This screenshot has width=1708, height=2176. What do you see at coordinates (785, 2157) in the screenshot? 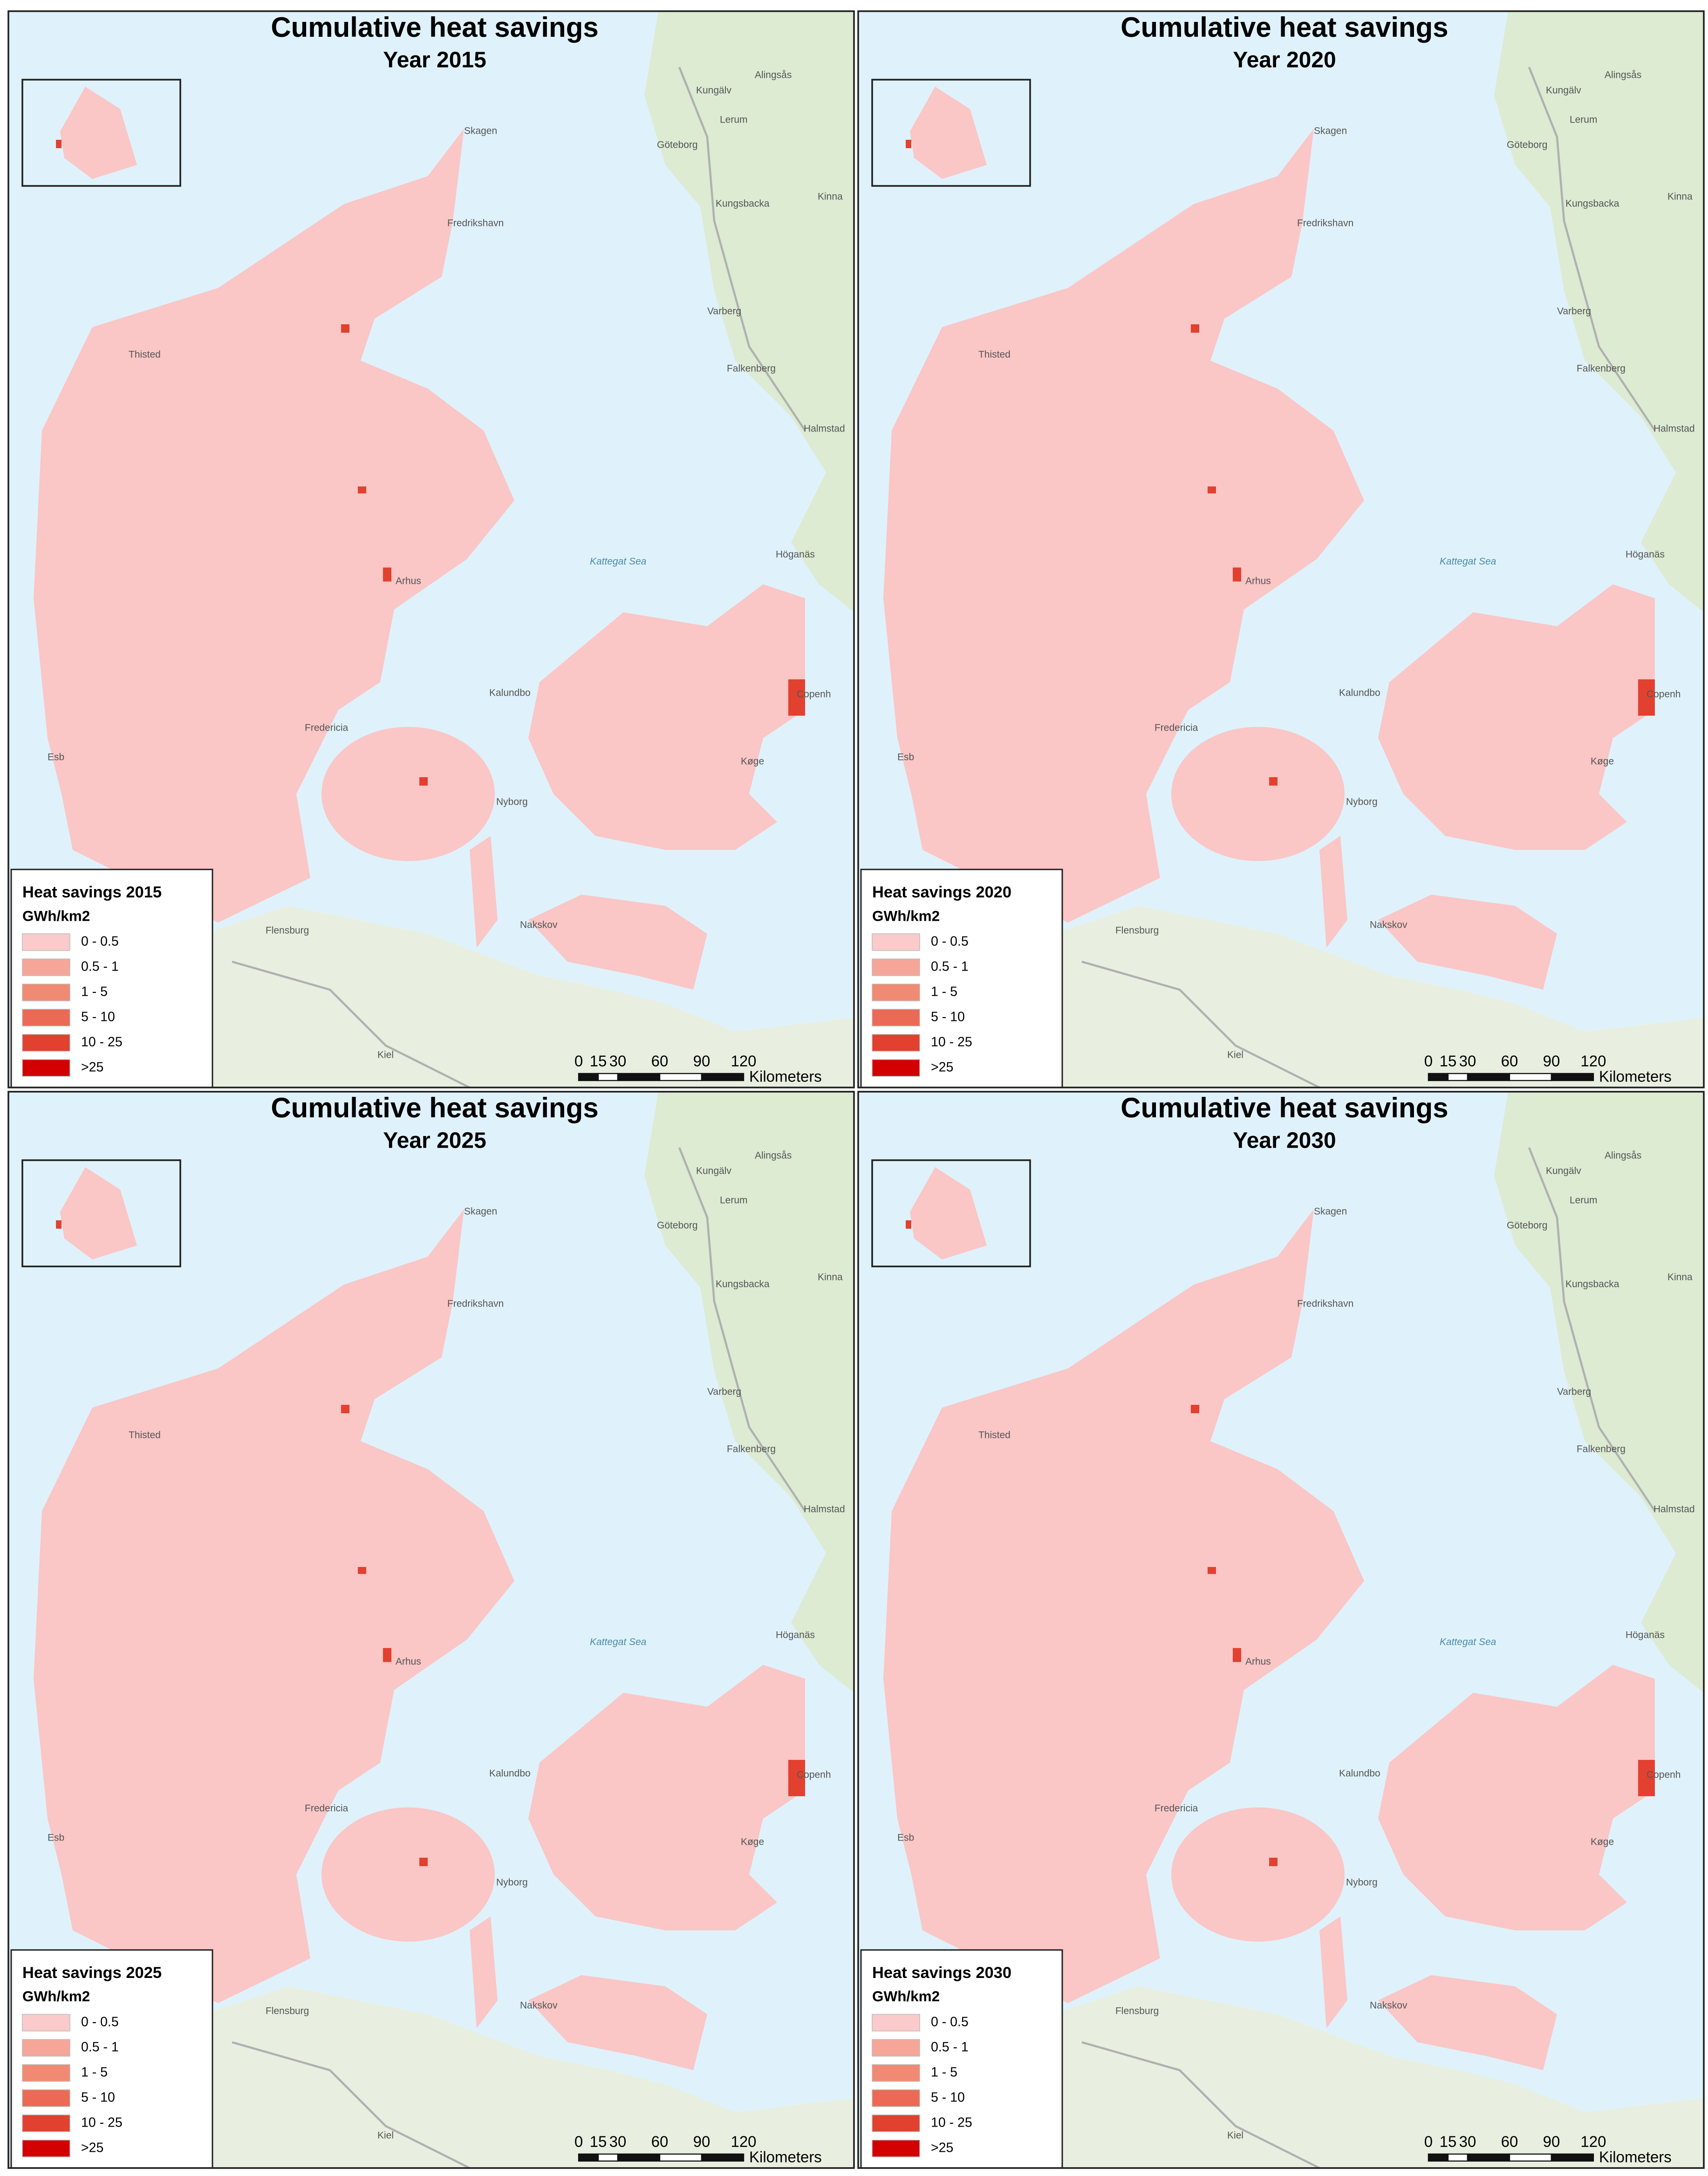
I see `scale-unit: Kilometers` at bounding box center [785, 2157].